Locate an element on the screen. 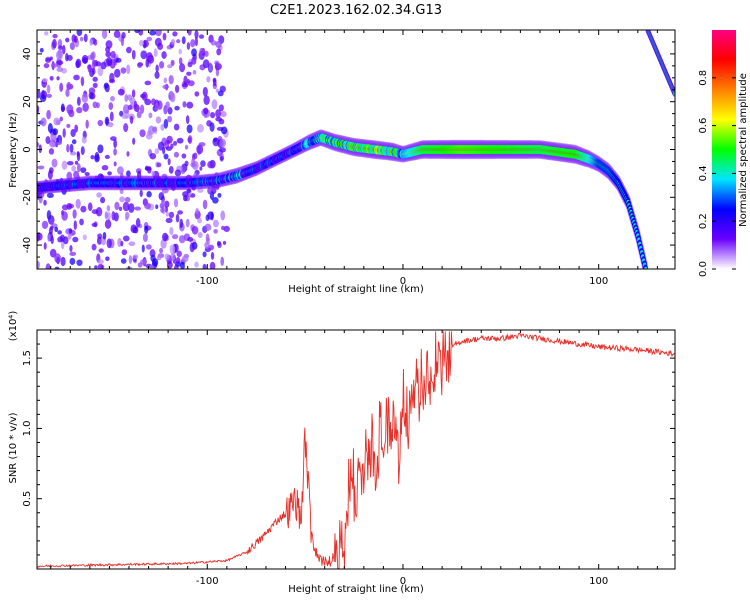  colorbar-gradient is located at coordinates (724, 149).